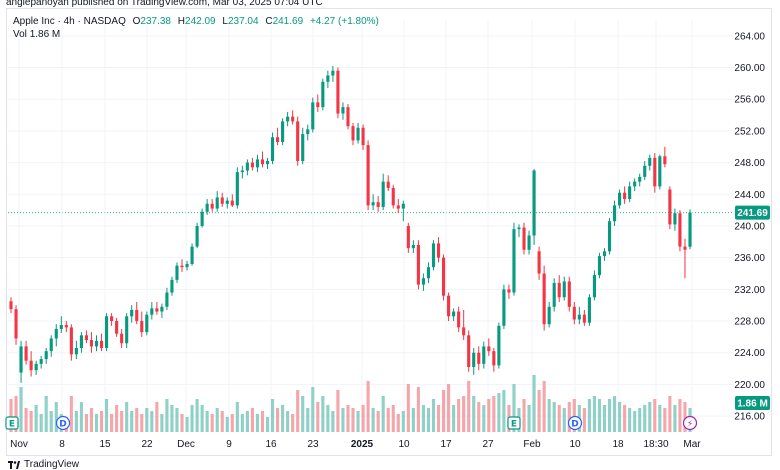  I want to click on footer-brand: TradingView, so click(43, 464).